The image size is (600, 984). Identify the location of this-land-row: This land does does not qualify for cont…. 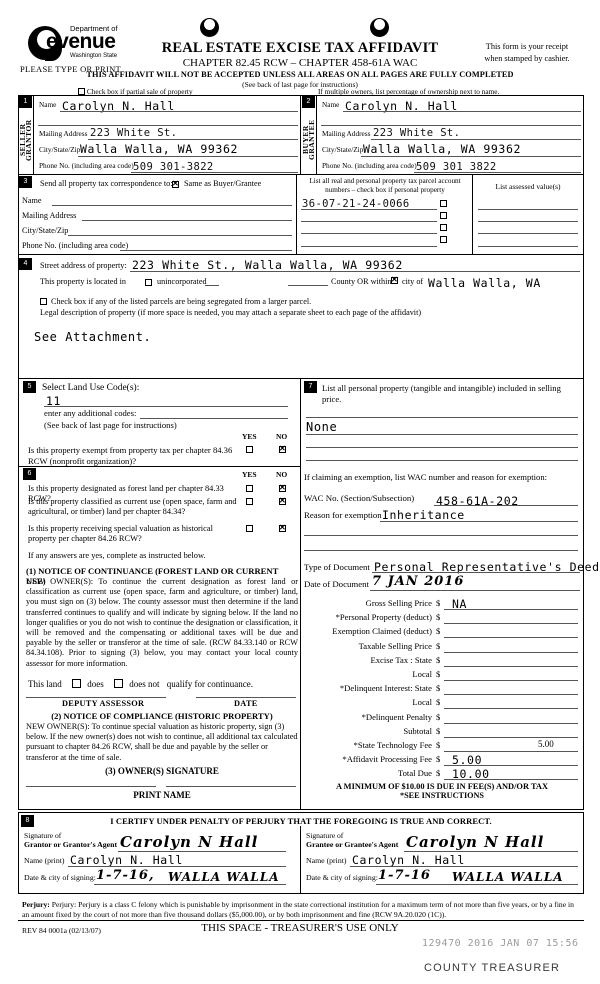
(140, 684).